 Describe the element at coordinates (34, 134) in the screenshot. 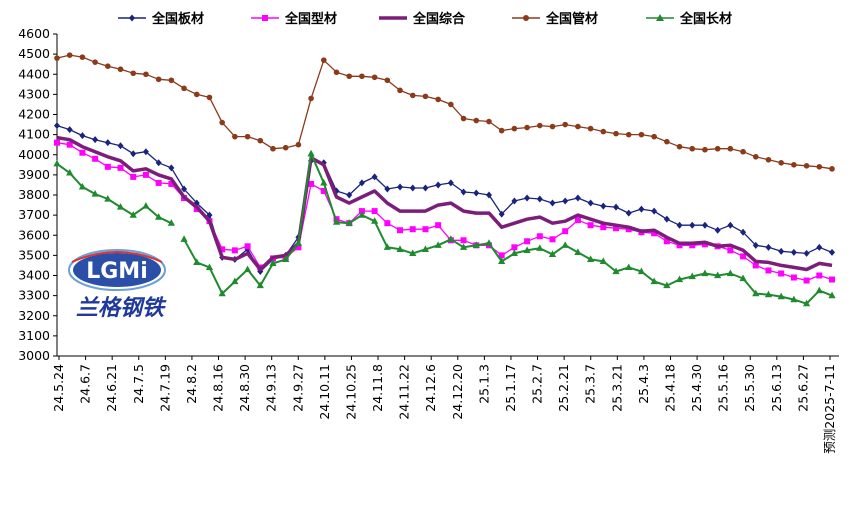

I see `y-tick-label: 4100` at that location.